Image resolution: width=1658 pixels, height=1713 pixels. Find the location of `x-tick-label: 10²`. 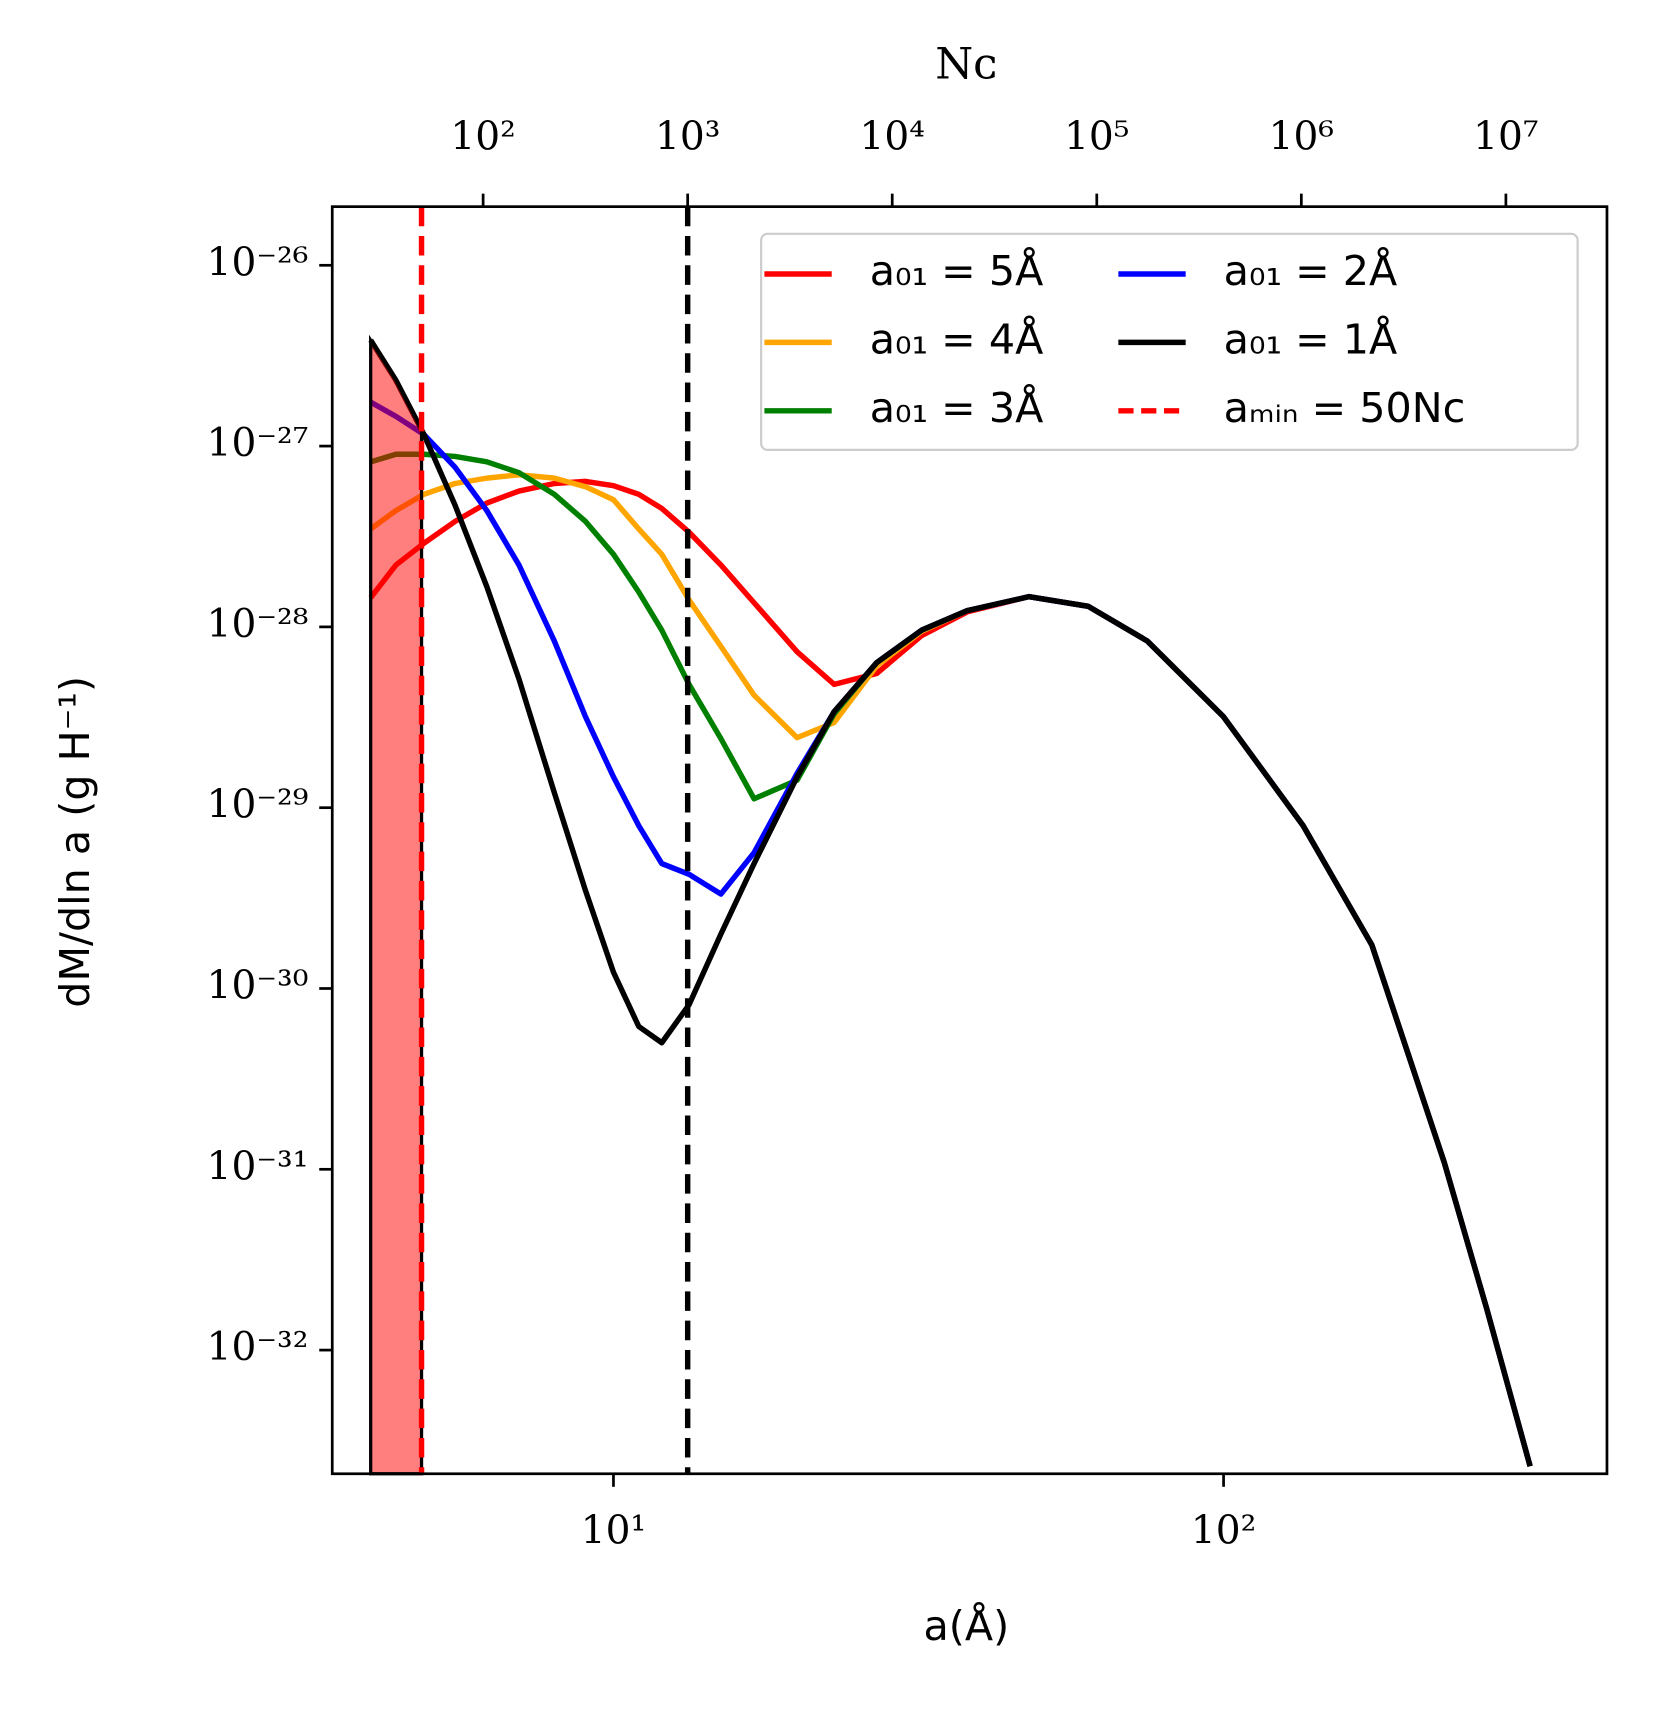

x-tick-label: 10² is located at coordinates (1223, 1530).